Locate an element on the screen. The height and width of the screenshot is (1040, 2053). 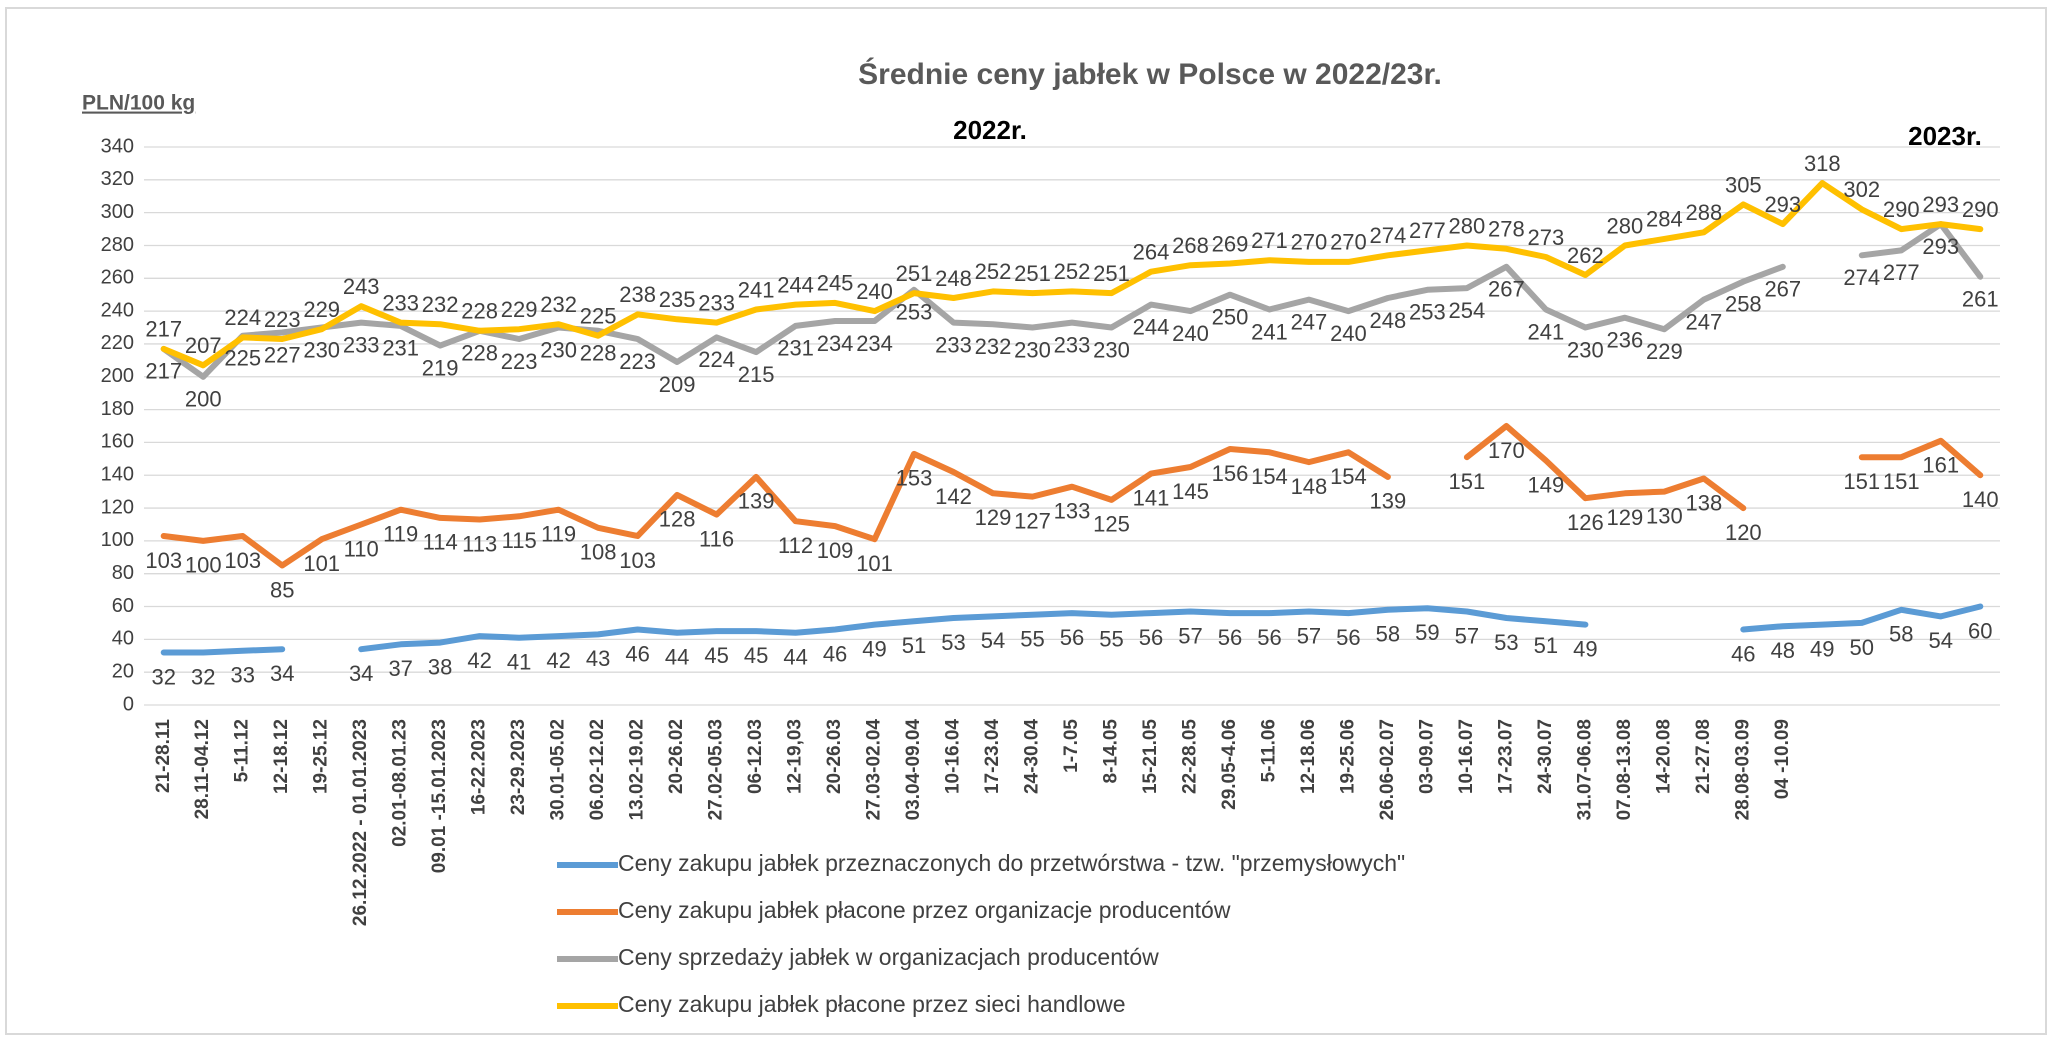
x-tick-label: 28.11-04.12 is located at coordinates (202, 769).